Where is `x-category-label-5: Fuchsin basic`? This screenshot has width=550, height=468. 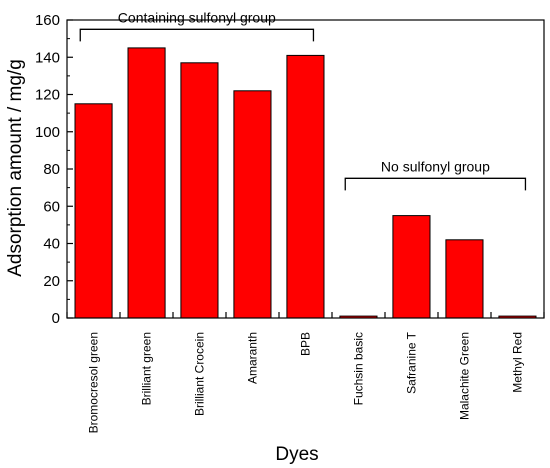 x-category-label-5: Fuchsin basic is located at coordinates (359, 368).